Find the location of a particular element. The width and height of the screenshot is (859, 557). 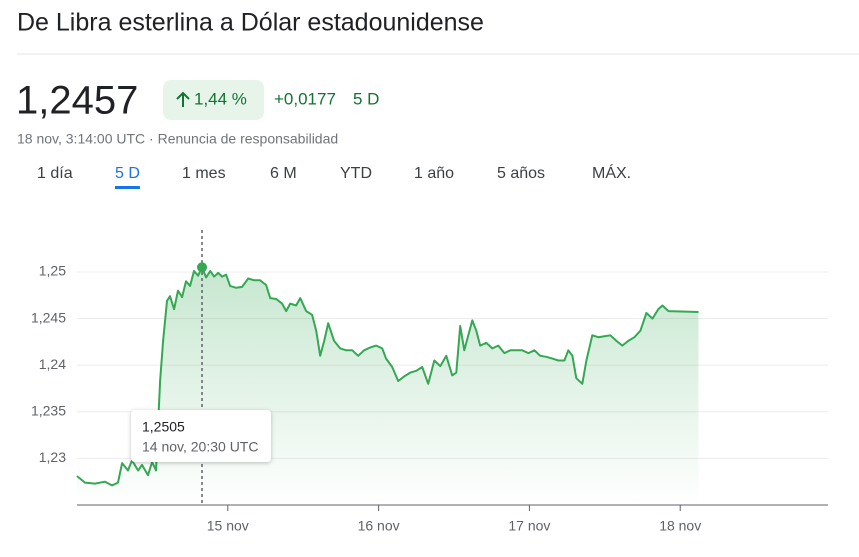

tab: 5 D is located at coordinates (127, 173).